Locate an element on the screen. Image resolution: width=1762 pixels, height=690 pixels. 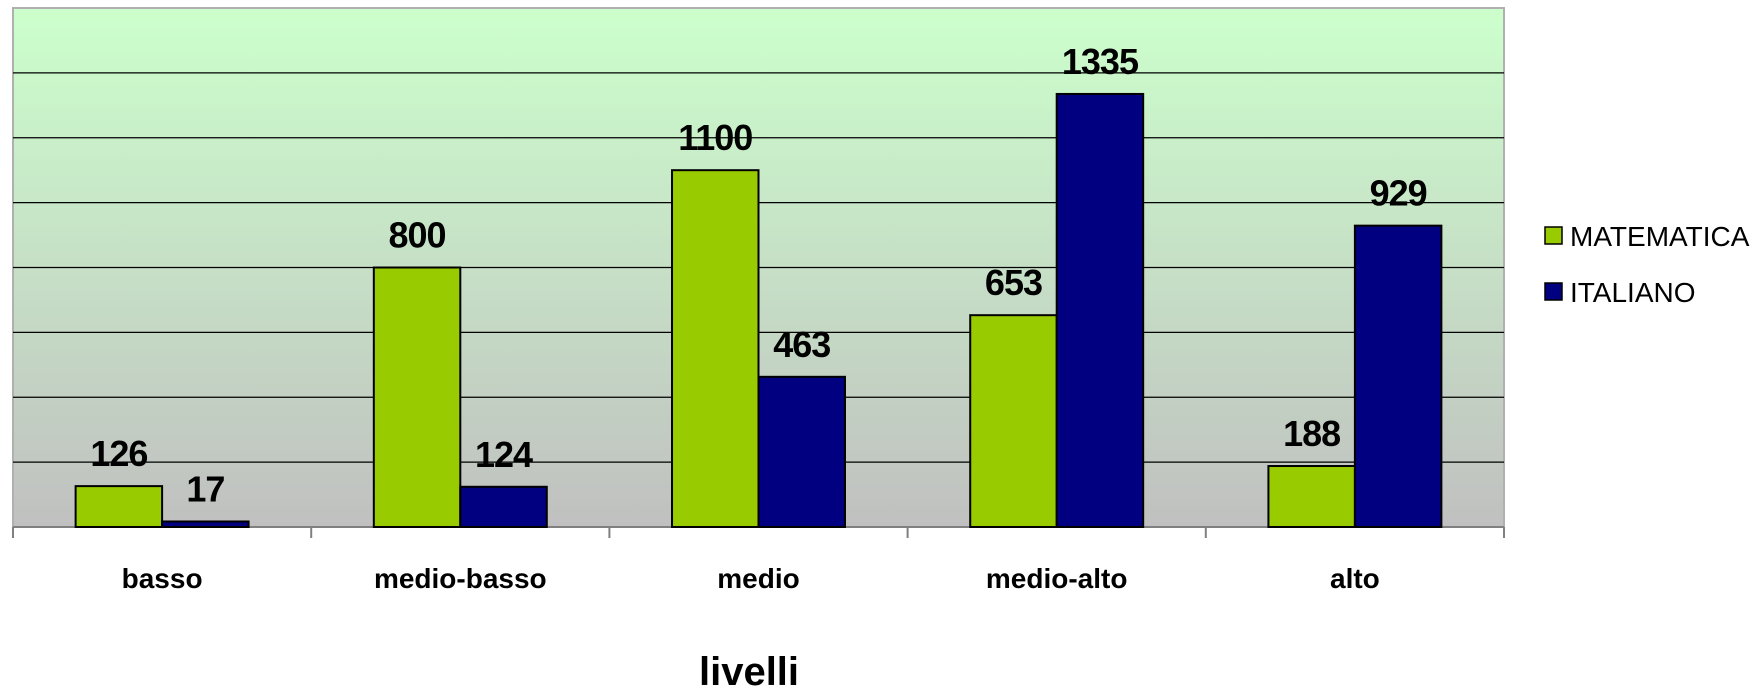
bar-italiano-alto is located at coordinates (1398, 376).